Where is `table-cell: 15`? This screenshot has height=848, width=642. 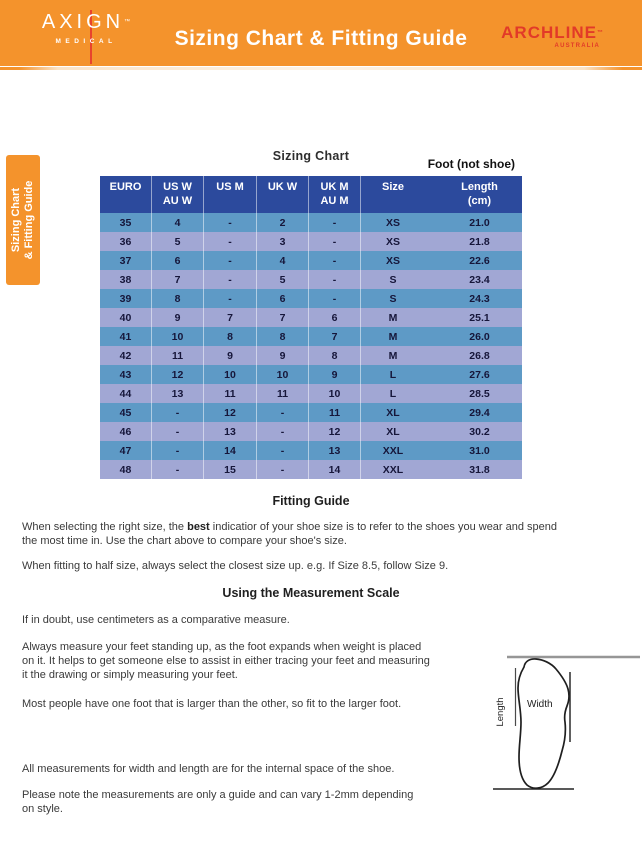
table-cell: 15 is located at coordinates (230, 469).